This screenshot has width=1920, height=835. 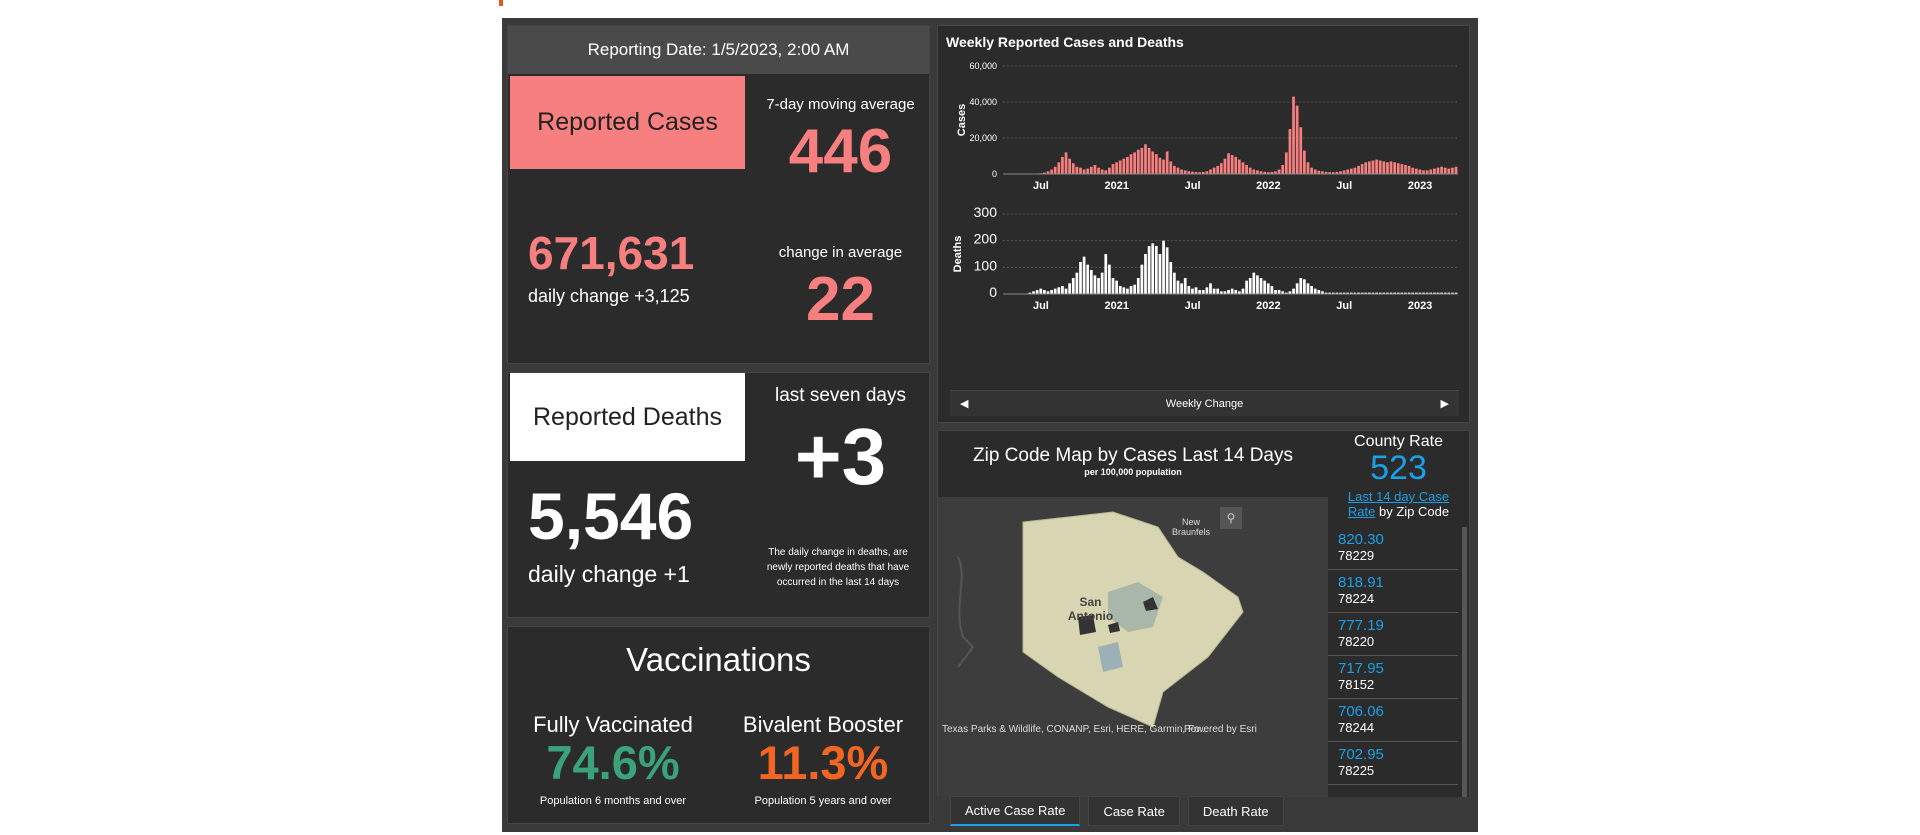 What do you see at coordinates (1204, 403) in the screenshot?
I see `nav-label: Weekly Change` at bounding box center [1204, 403].